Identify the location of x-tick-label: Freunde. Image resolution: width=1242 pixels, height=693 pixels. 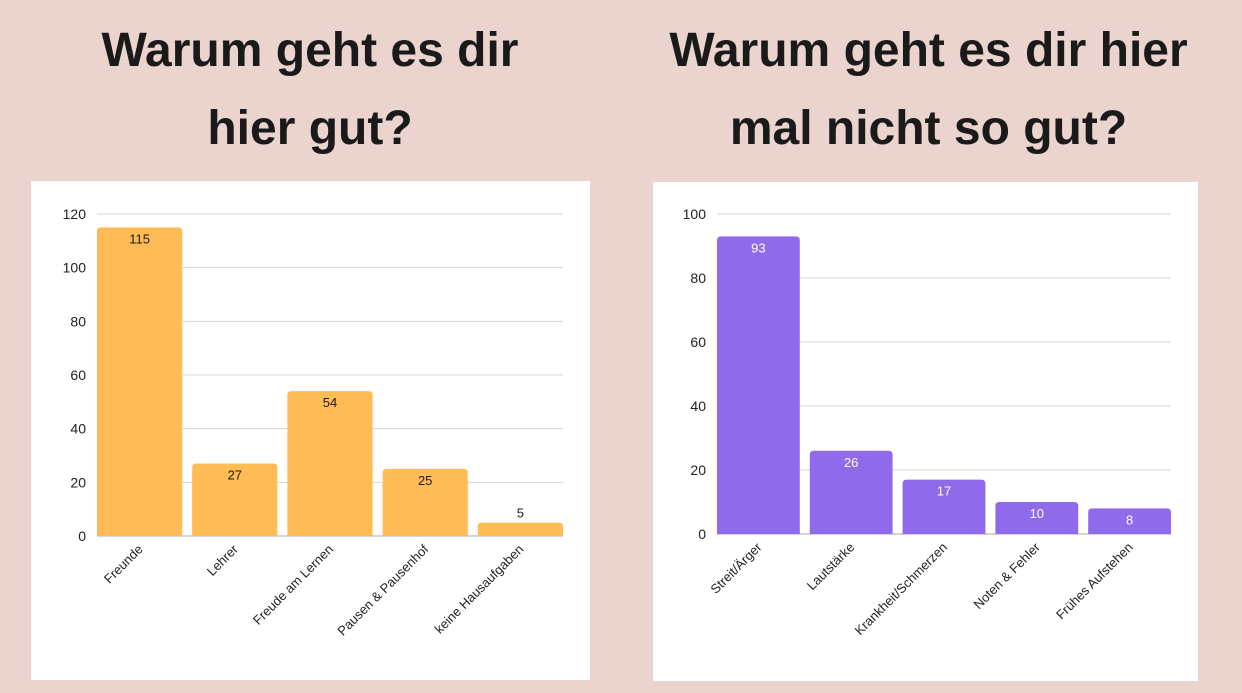
(123, 564).